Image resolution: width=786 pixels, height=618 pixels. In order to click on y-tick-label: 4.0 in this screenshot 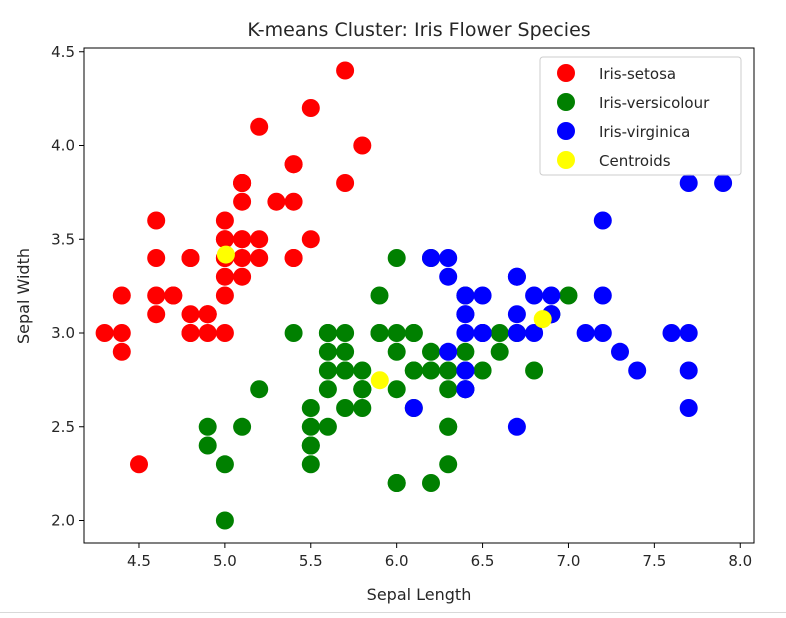, I will do `click(63, 146)`.